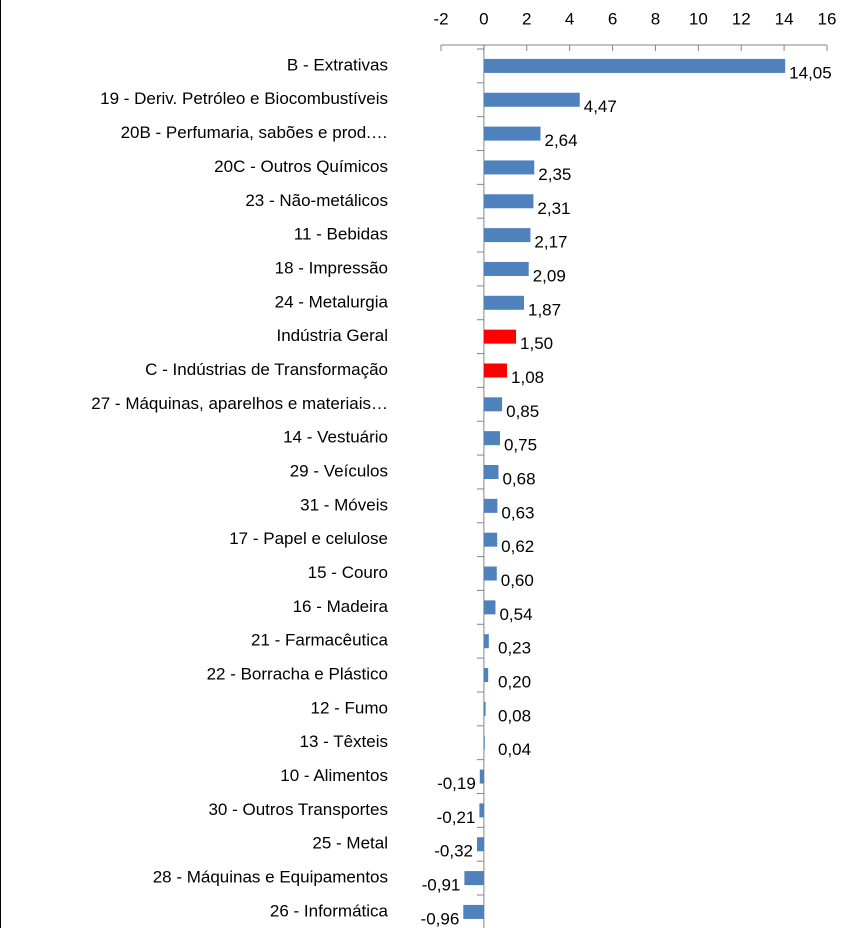  I want to click on y-tick-label: B - Extrativas, so click(337, 64).